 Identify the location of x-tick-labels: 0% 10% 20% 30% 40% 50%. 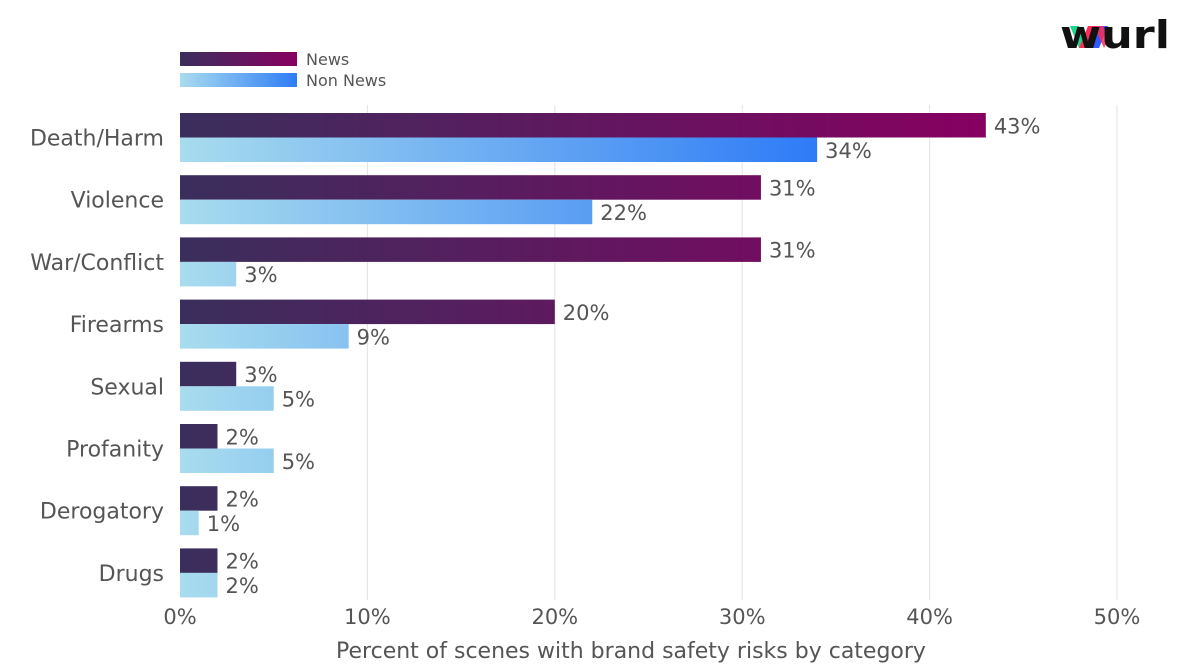
(651, 617).